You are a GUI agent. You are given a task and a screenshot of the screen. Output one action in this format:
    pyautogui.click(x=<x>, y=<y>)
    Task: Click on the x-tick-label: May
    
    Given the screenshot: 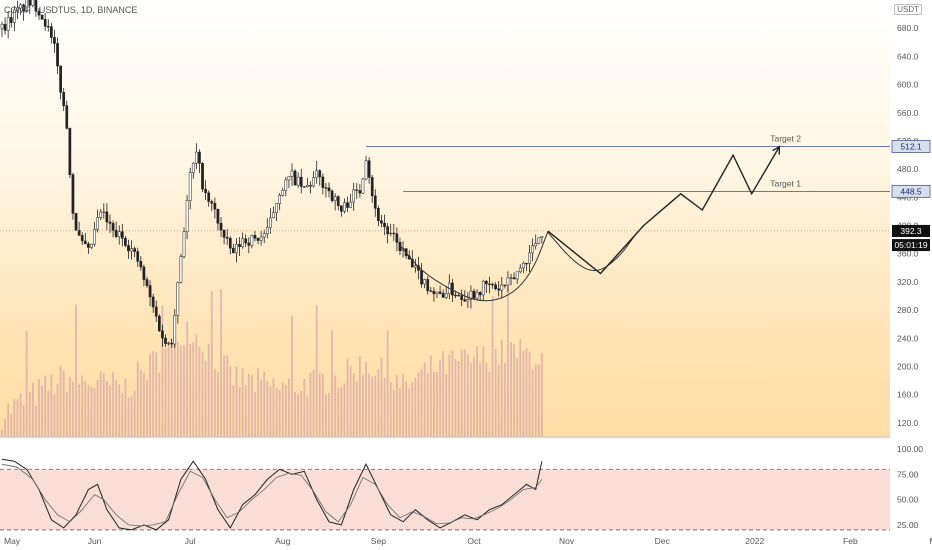 What is the action you would take?
    pyautogui.click(x=12, y=541)
    